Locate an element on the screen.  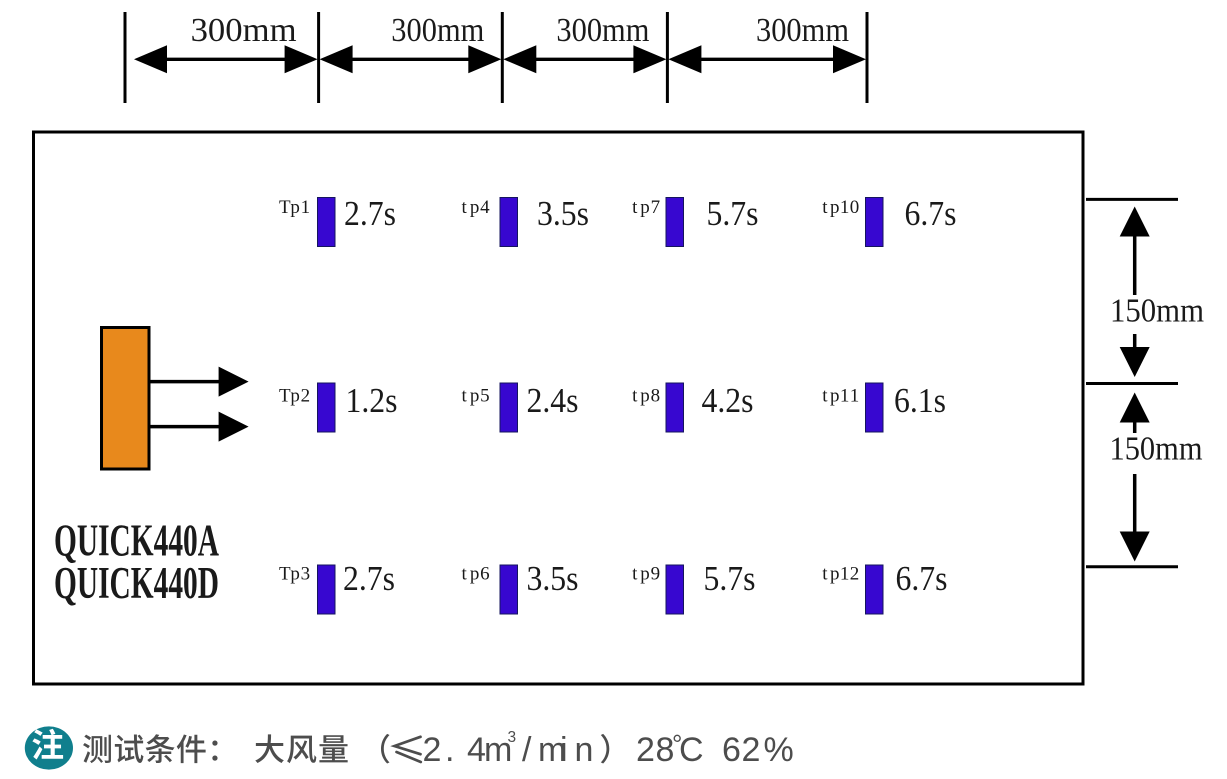
svg-text: tp4 is located at coordinates (476, 207).